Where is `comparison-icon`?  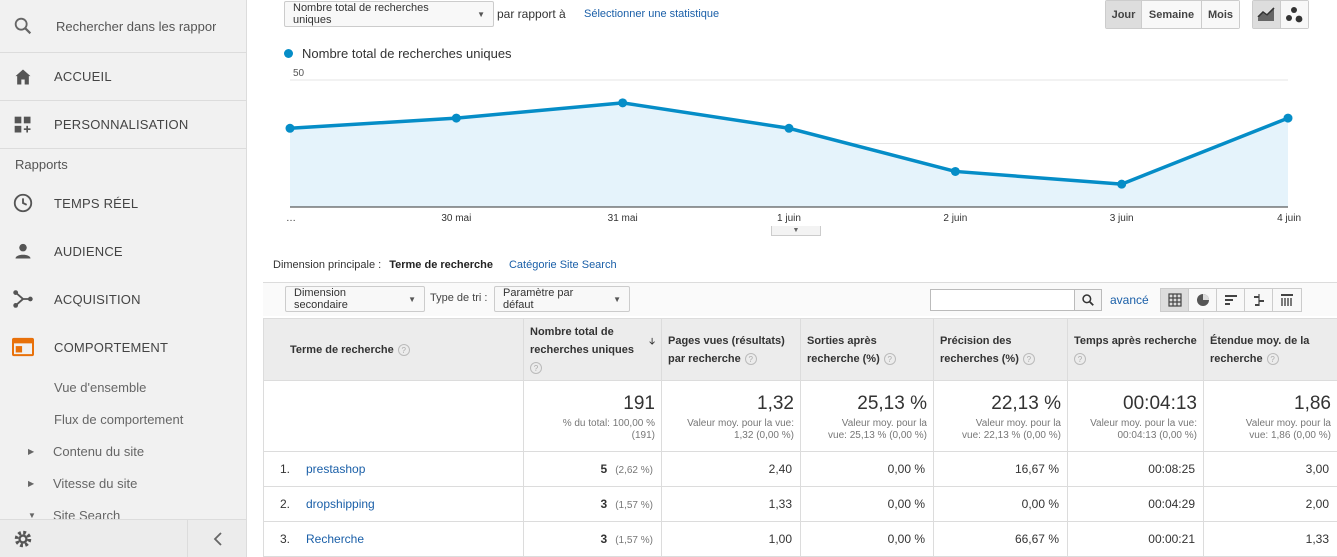 comparison-icon is located at coordinates (1258, 300).